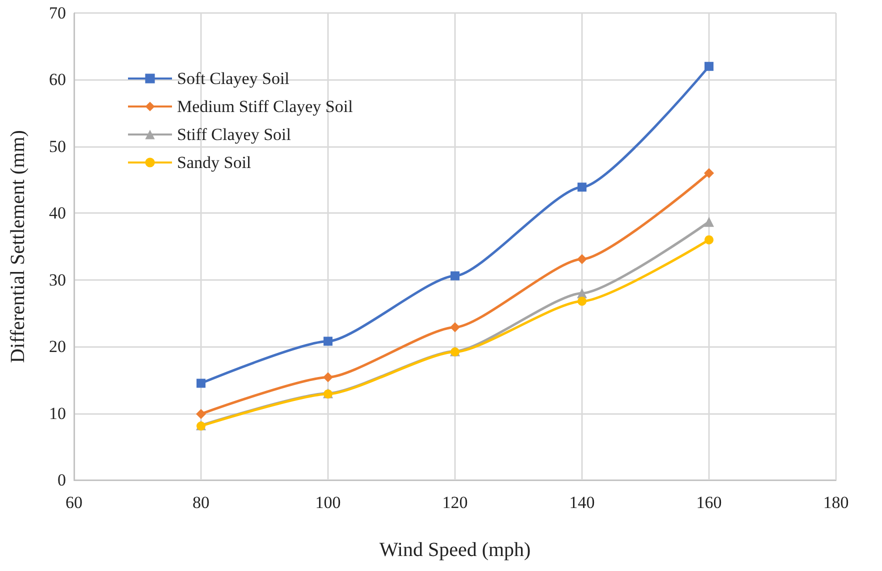 This screenshot has height=571, width=882. Describe the element at coordinates (57, 80) in the screenshot. I see `y-tick-label: 60` at that location.